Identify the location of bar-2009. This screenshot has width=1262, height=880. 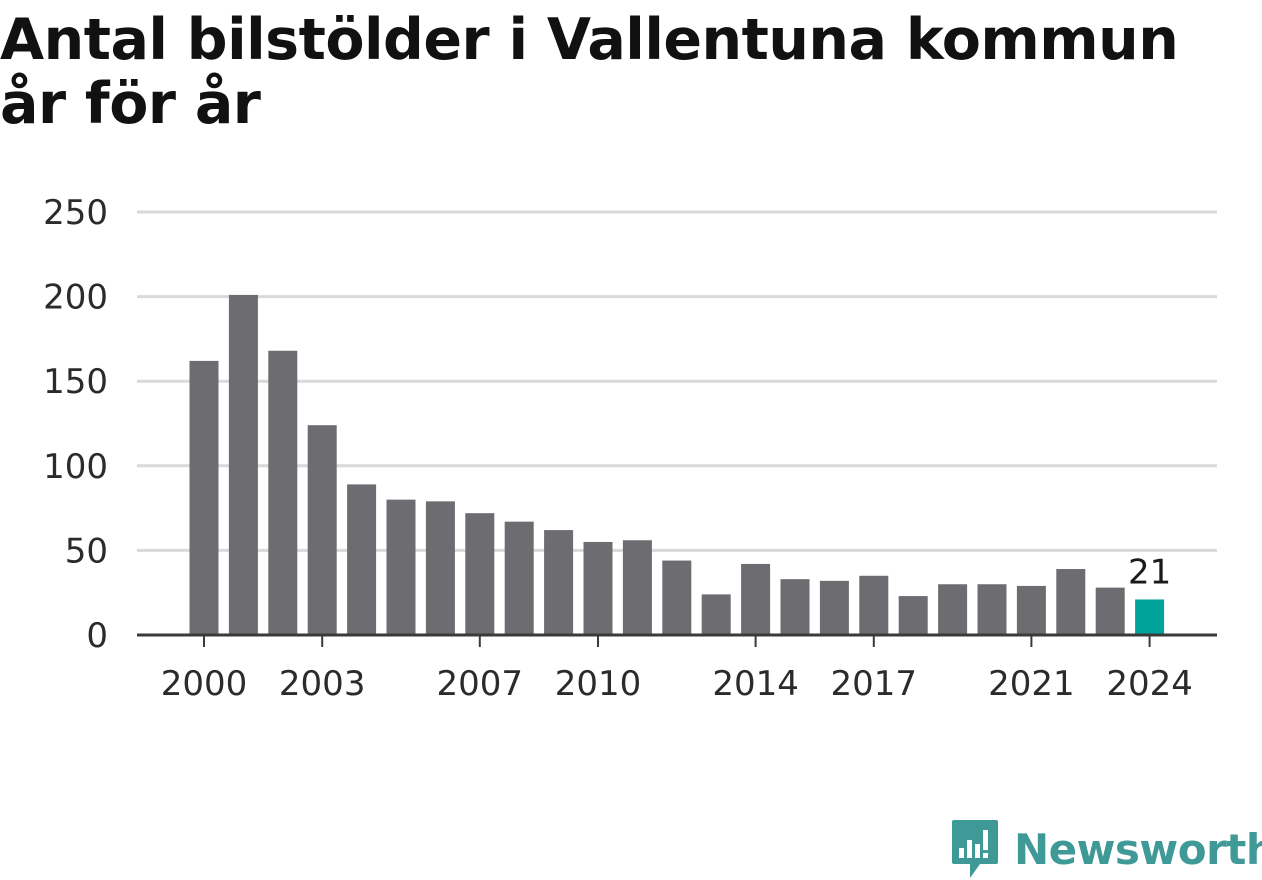
(559, 582).